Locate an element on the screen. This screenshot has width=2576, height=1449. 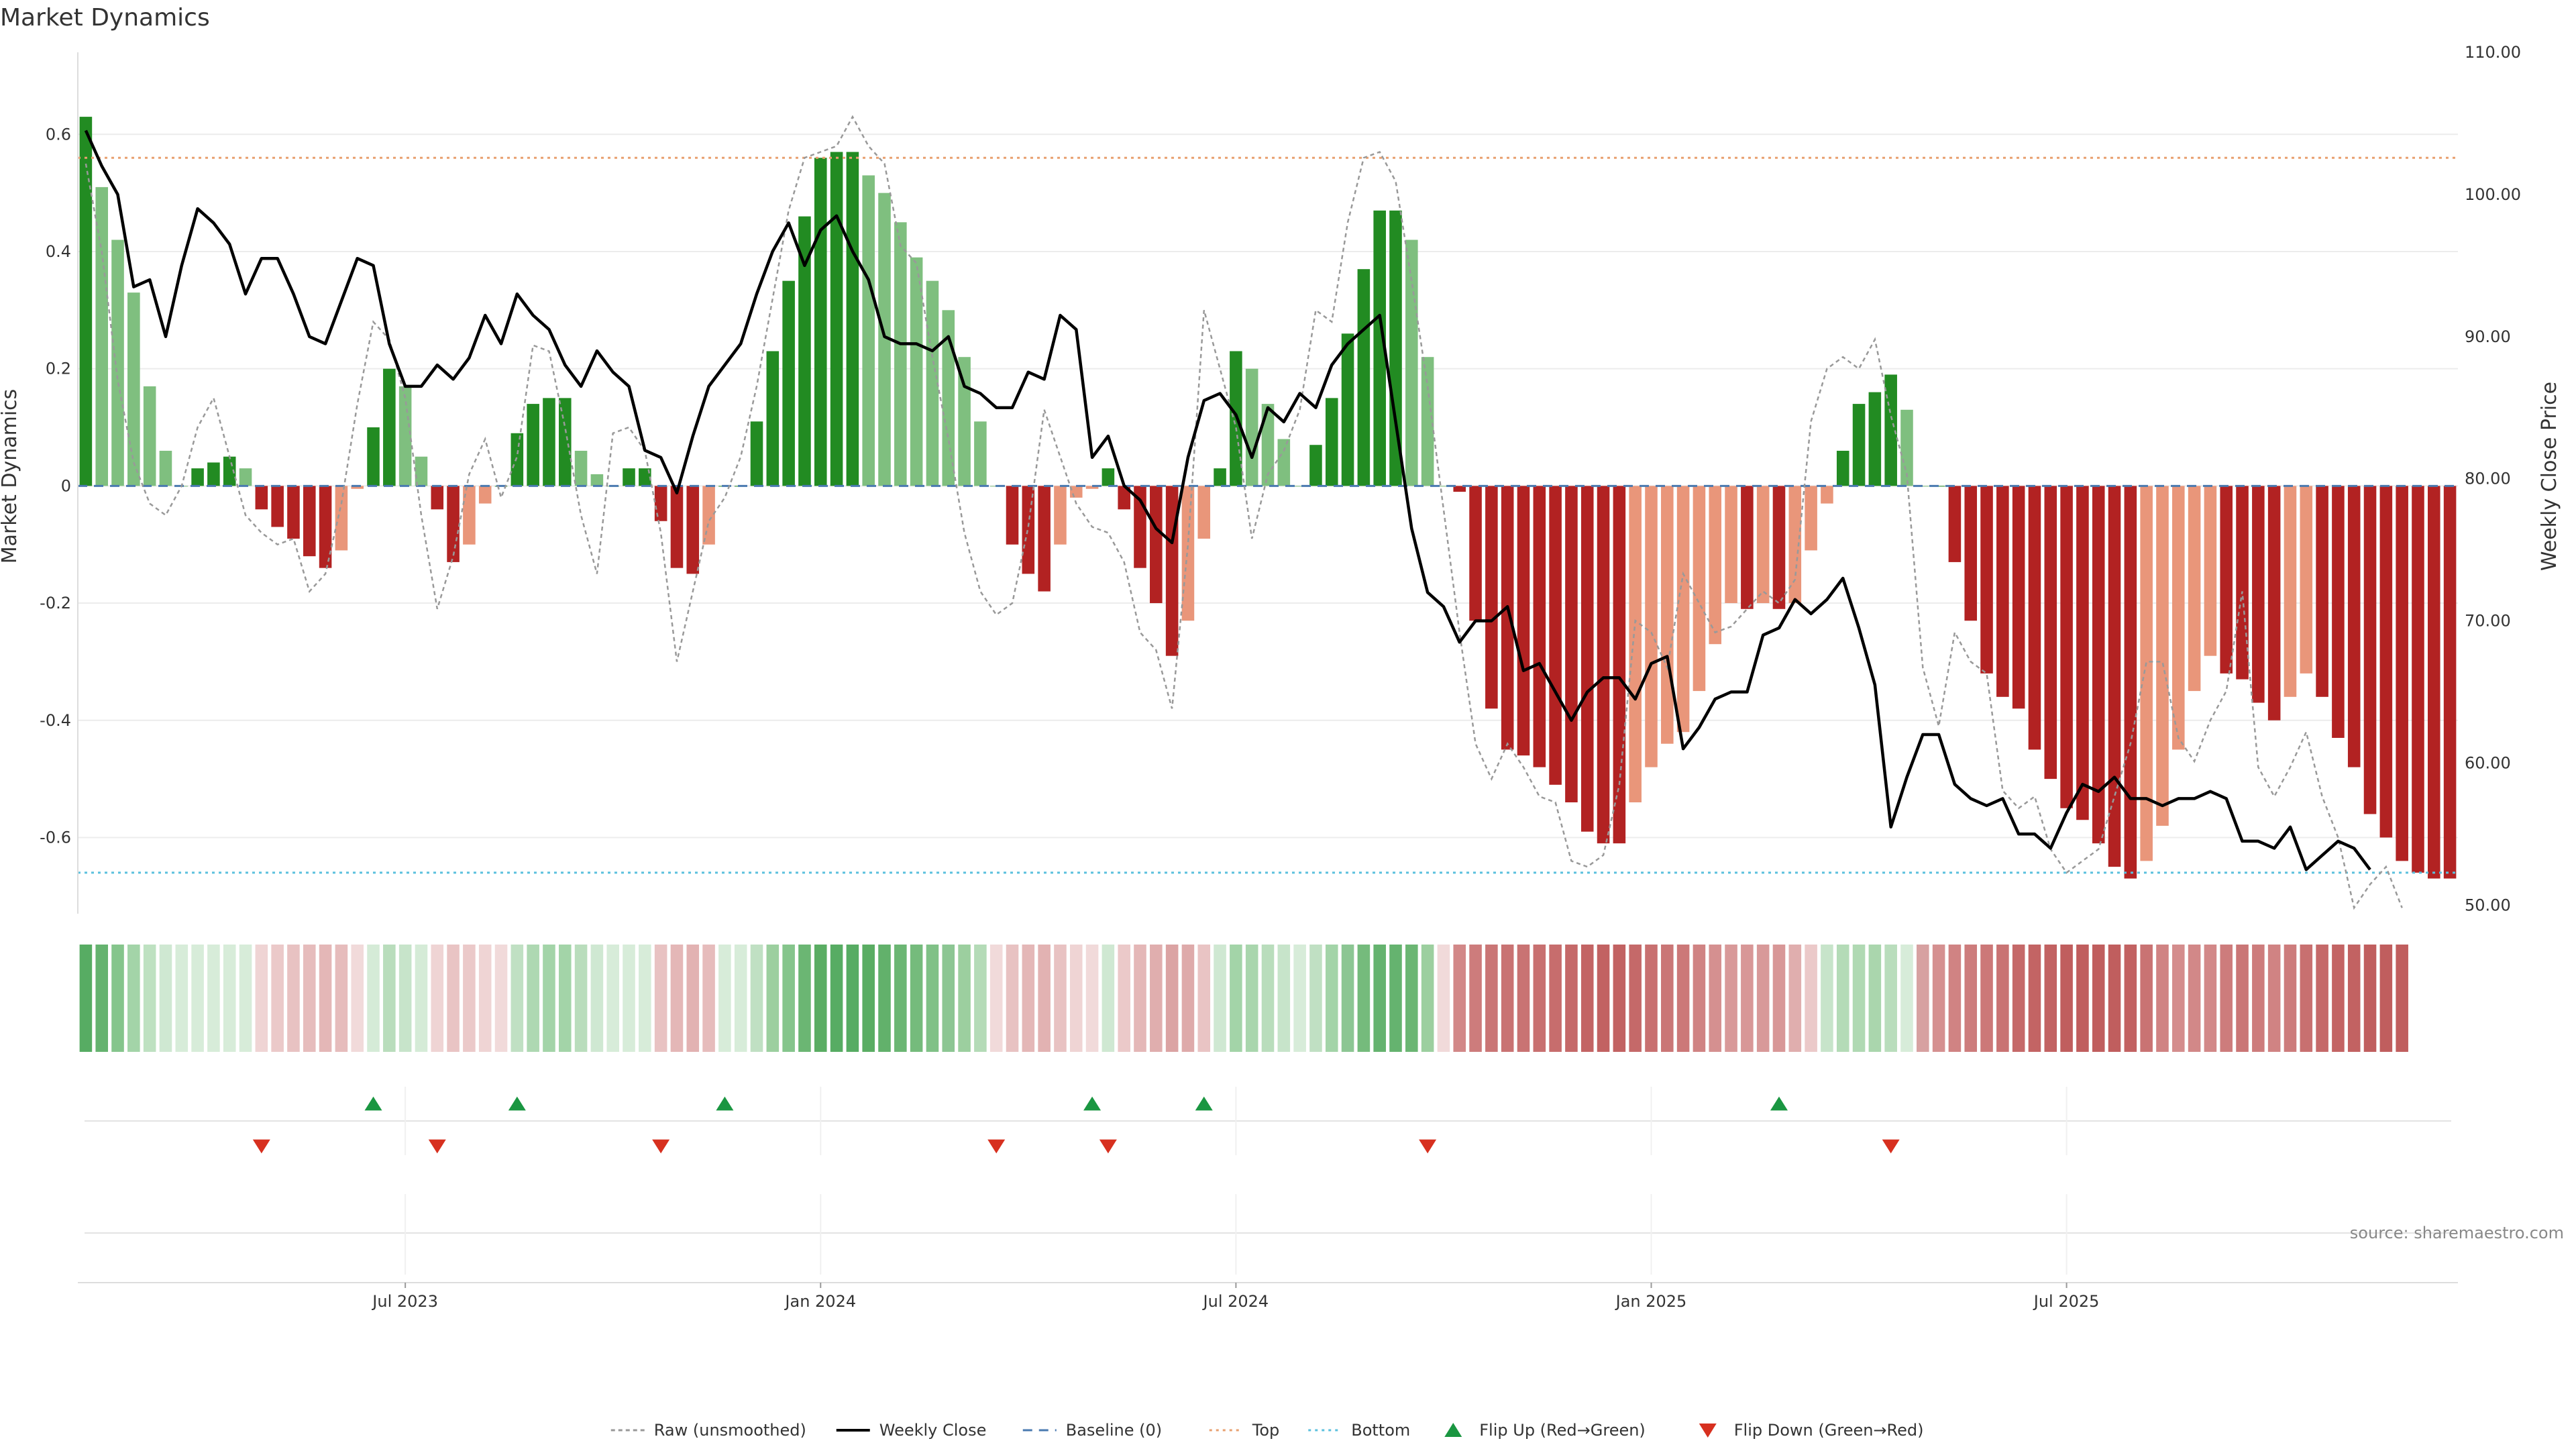
legend-label: Weekly Close is located at coordinates (933, 1430).